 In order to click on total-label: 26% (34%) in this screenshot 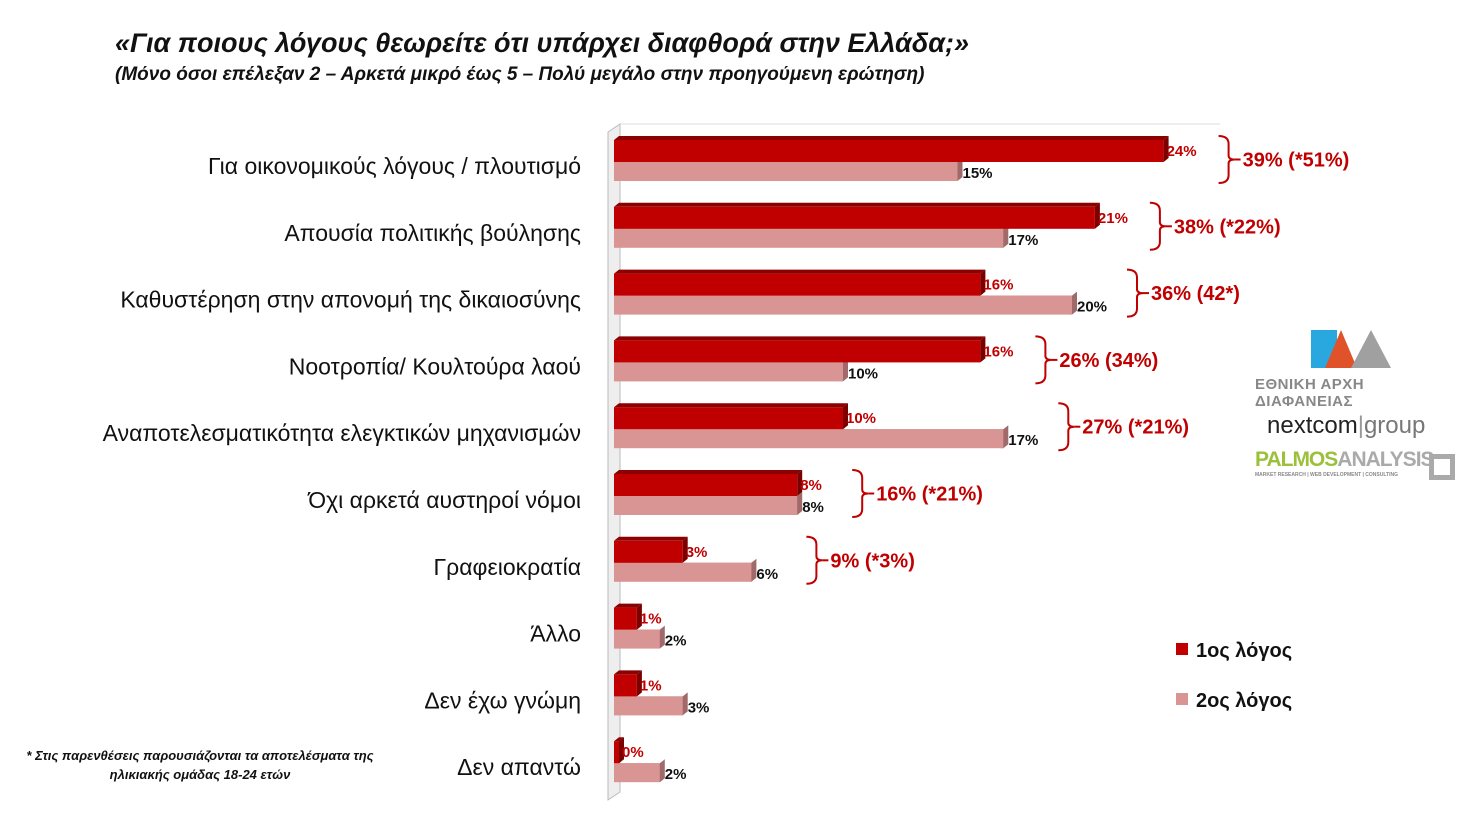, I will do `click(1108, 361)`.